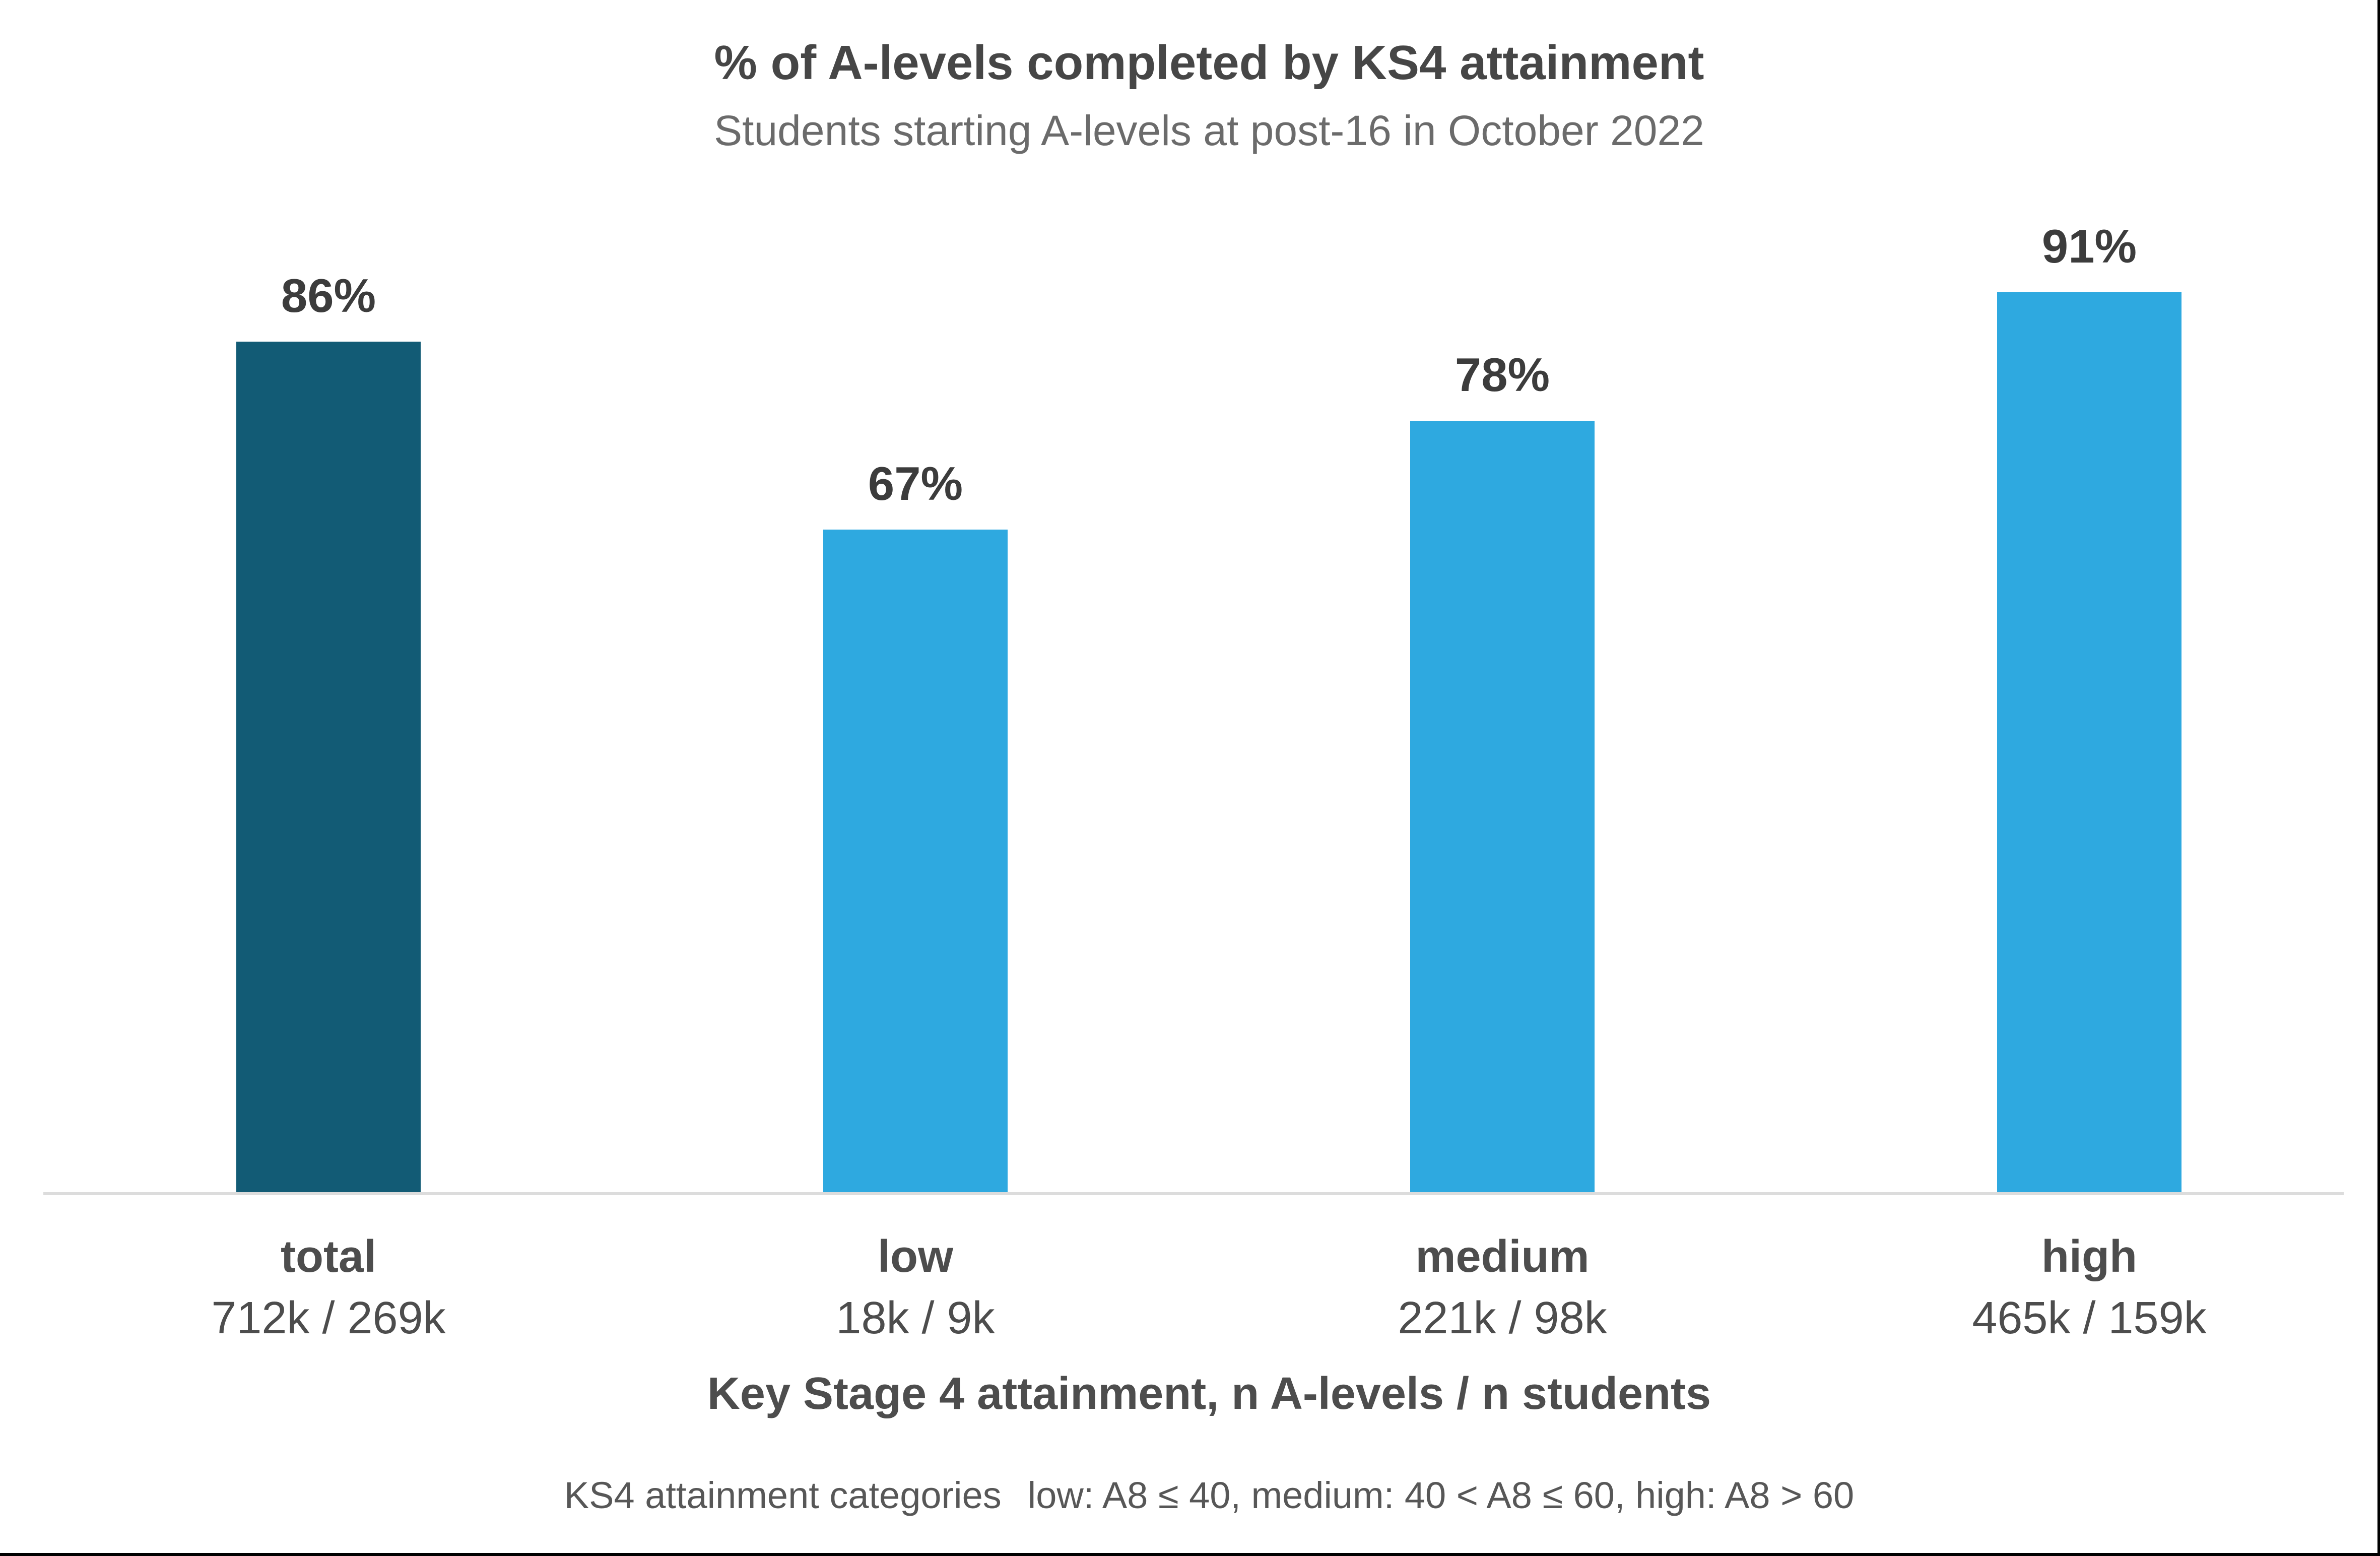 The height and width of the screenshot is (1556, 2380). Describe the element at coordinates (1193, 1194) in the screenshot. I see `x-axis-line` at that location.